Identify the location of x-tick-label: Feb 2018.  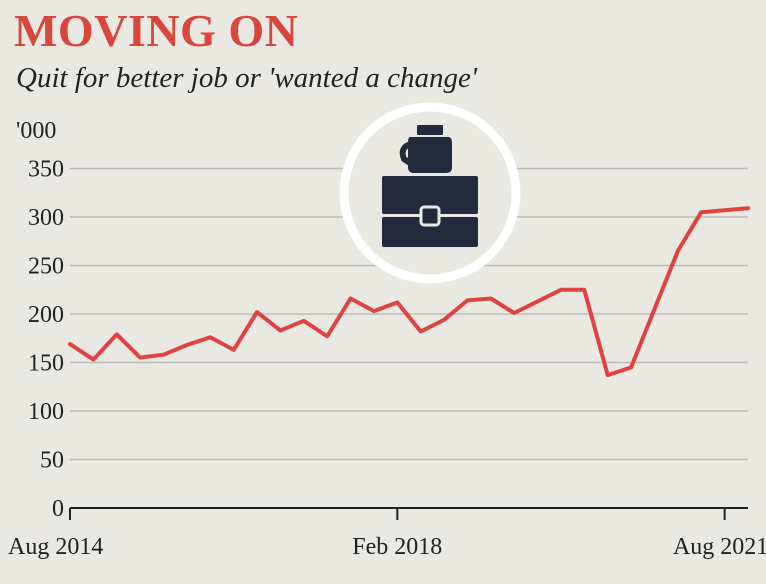
(397, 547).